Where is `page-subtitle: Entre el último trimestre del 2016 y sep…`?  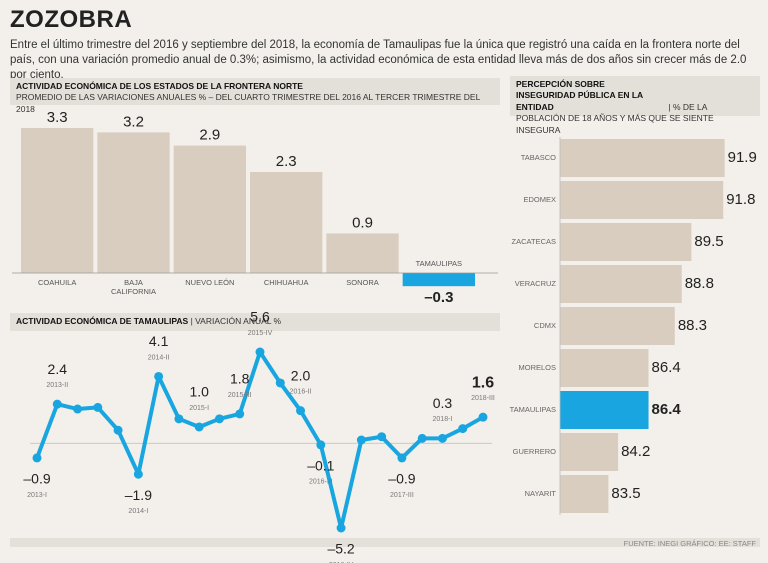 page-subtitle: Entre el último trimestre del 2016 y sep… is located at coordinates (378, 60).